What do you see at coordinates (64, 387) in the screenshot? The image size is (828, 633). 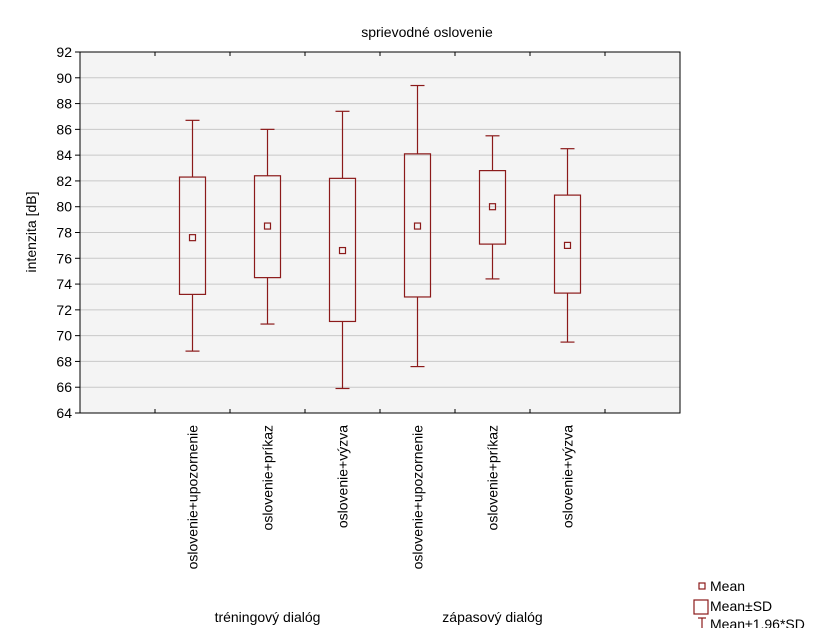 I see `y-tick-label: 66` at bounding box center [64, 387].